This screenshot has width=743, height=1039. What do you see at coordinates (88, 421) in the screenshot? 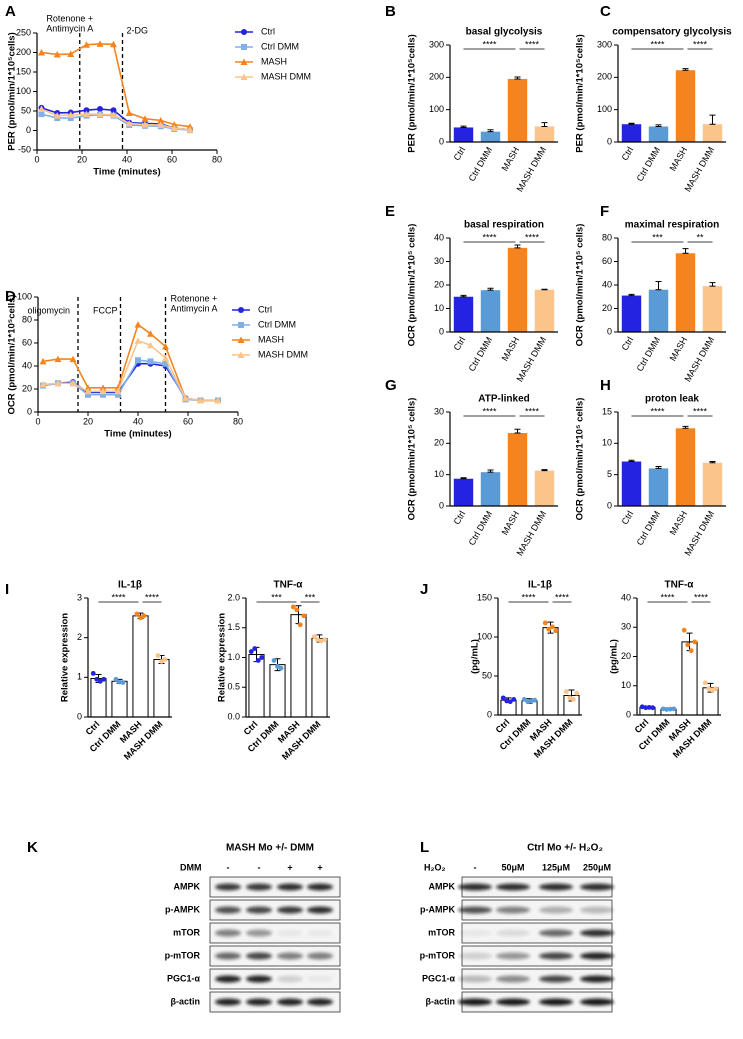
I see `x-tick-label: 20` at bounding box center [88, 421].